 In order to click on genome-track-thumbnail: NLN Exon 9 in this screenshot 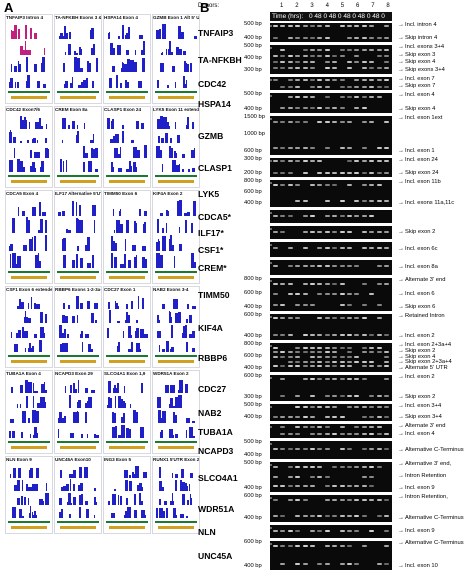, I will do `click(29, 495)`.